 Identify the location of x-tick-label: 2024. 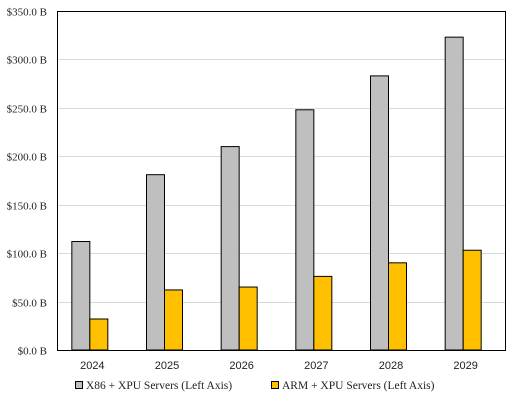
(92, 366).